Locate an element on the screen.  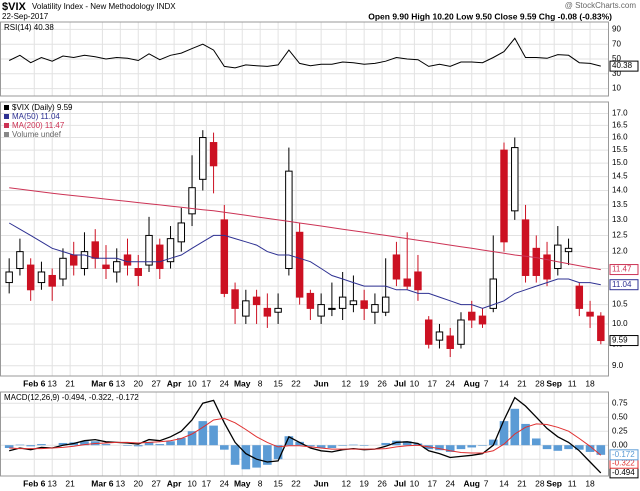
symbol-name: Volatility Index - New Methodology INDX is located at coordinates (104, 6).